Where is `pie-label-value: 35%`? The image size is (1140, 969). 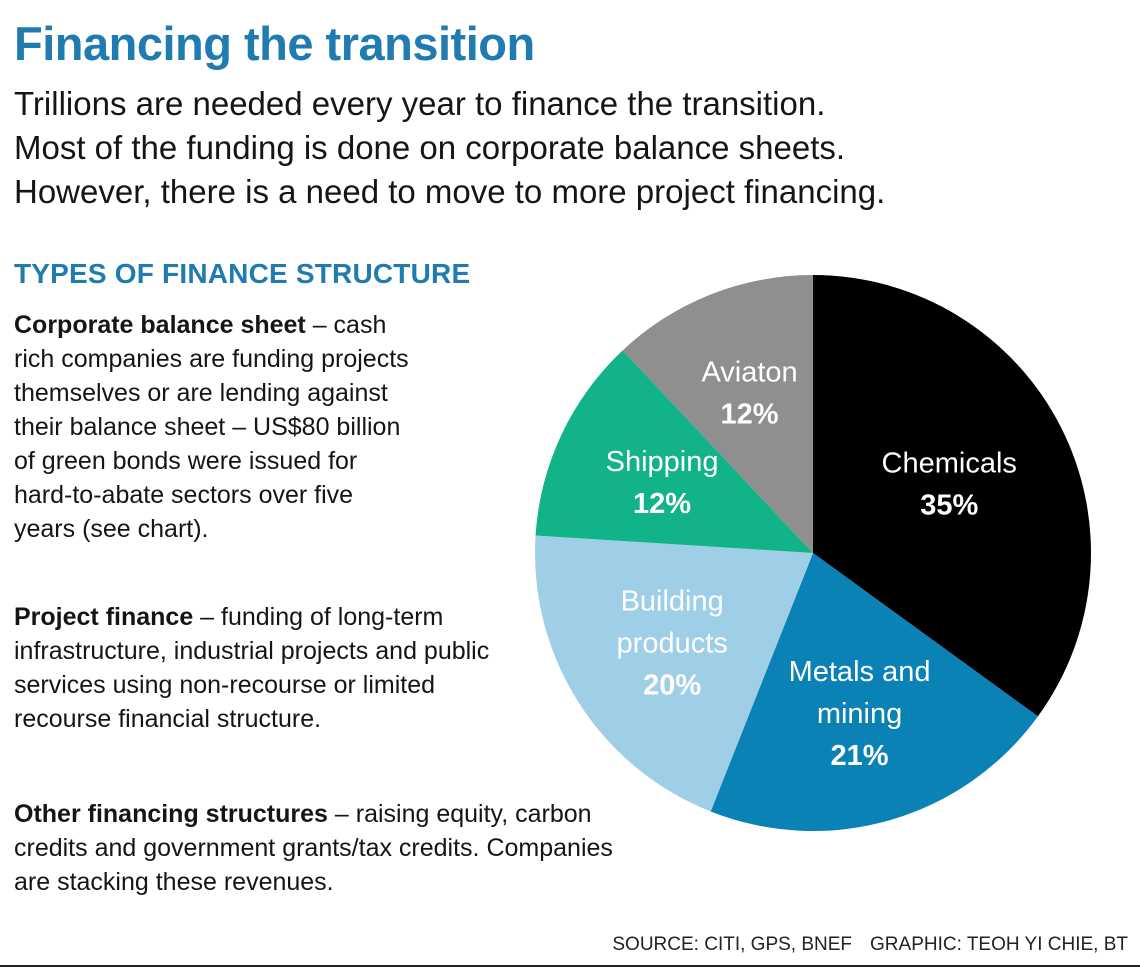
pie-label-value: 35% is located at coordinates (949, 506).